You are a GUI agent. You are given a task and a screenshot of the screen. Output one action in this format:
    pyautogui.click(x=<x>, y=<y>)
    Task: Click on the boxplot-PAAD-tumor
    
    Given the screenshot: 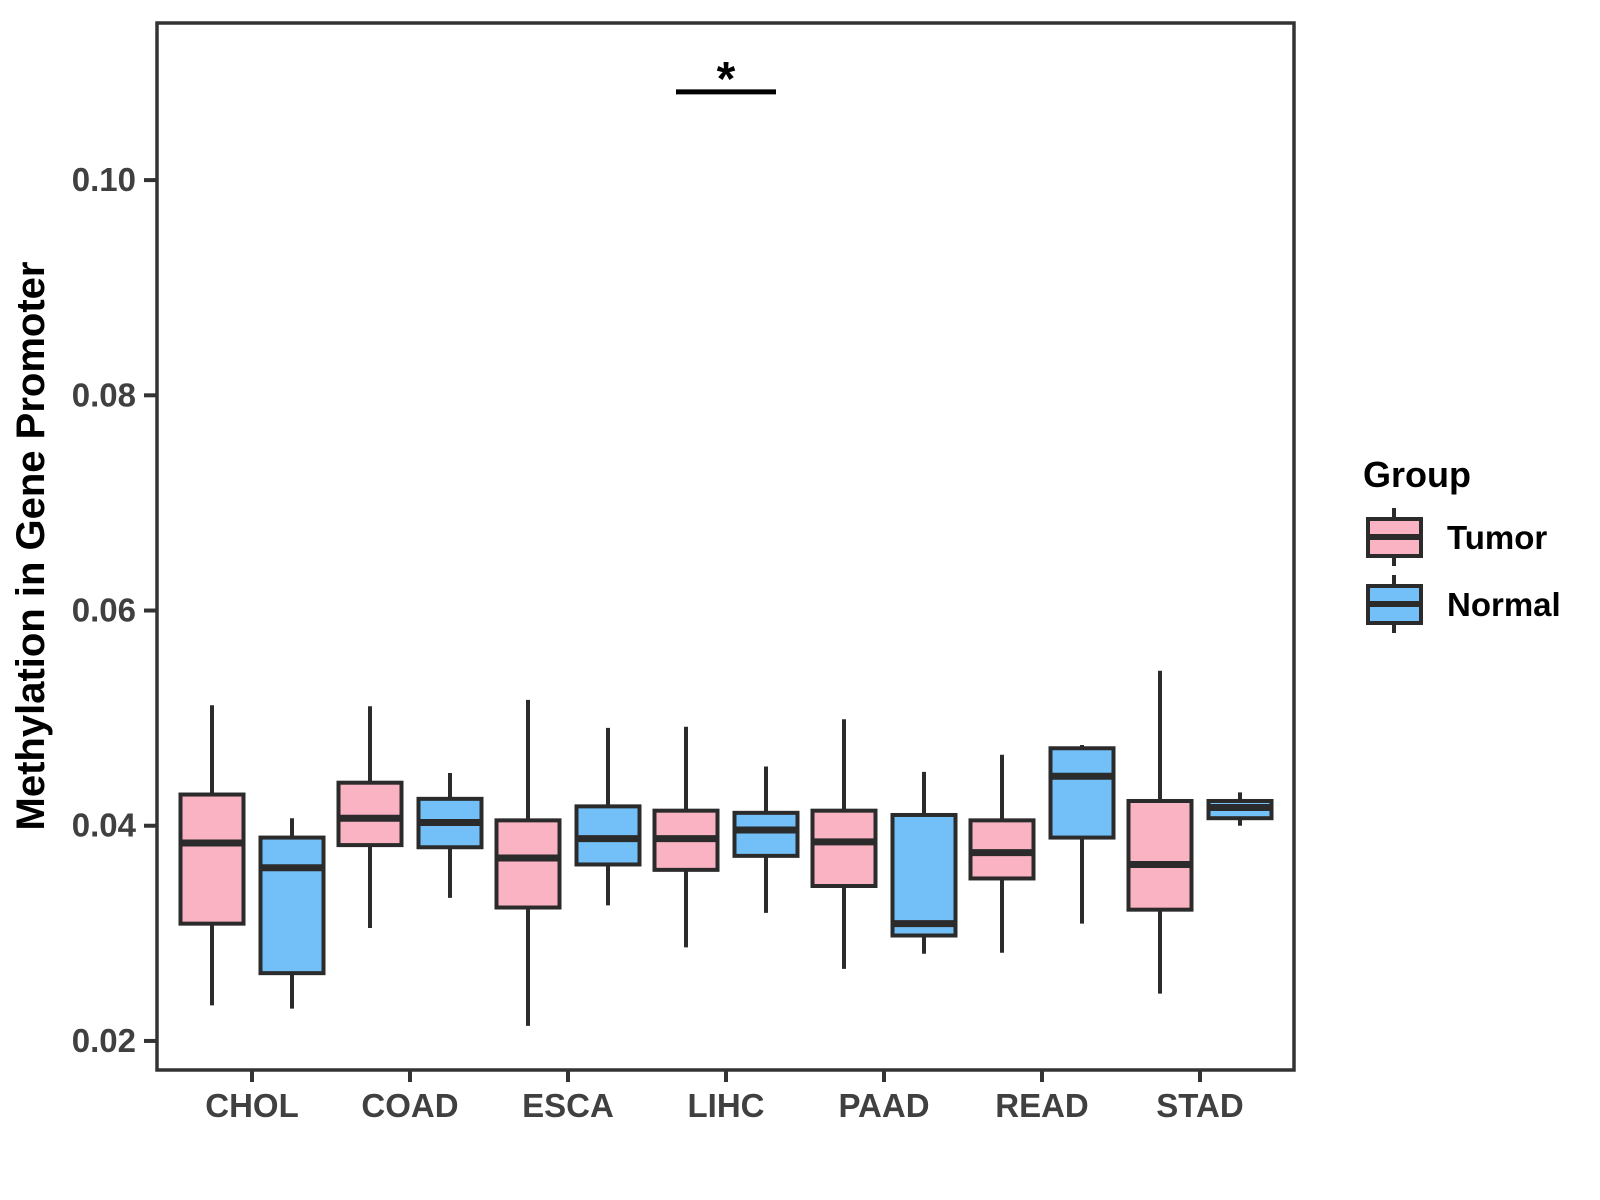 What is the action you would take?
    pyautogui.click(x=844, y=844)
    